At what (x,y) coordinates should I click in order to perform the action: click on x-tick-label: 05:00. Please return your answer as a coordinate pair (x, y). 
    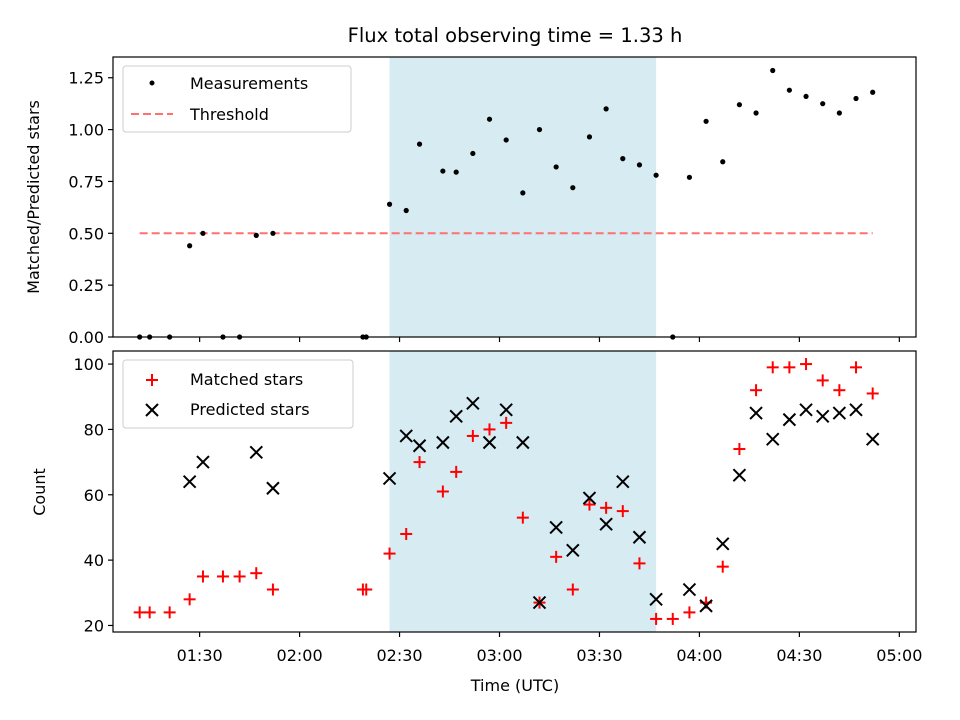
    Looking at the image, I should click on (899, 655).